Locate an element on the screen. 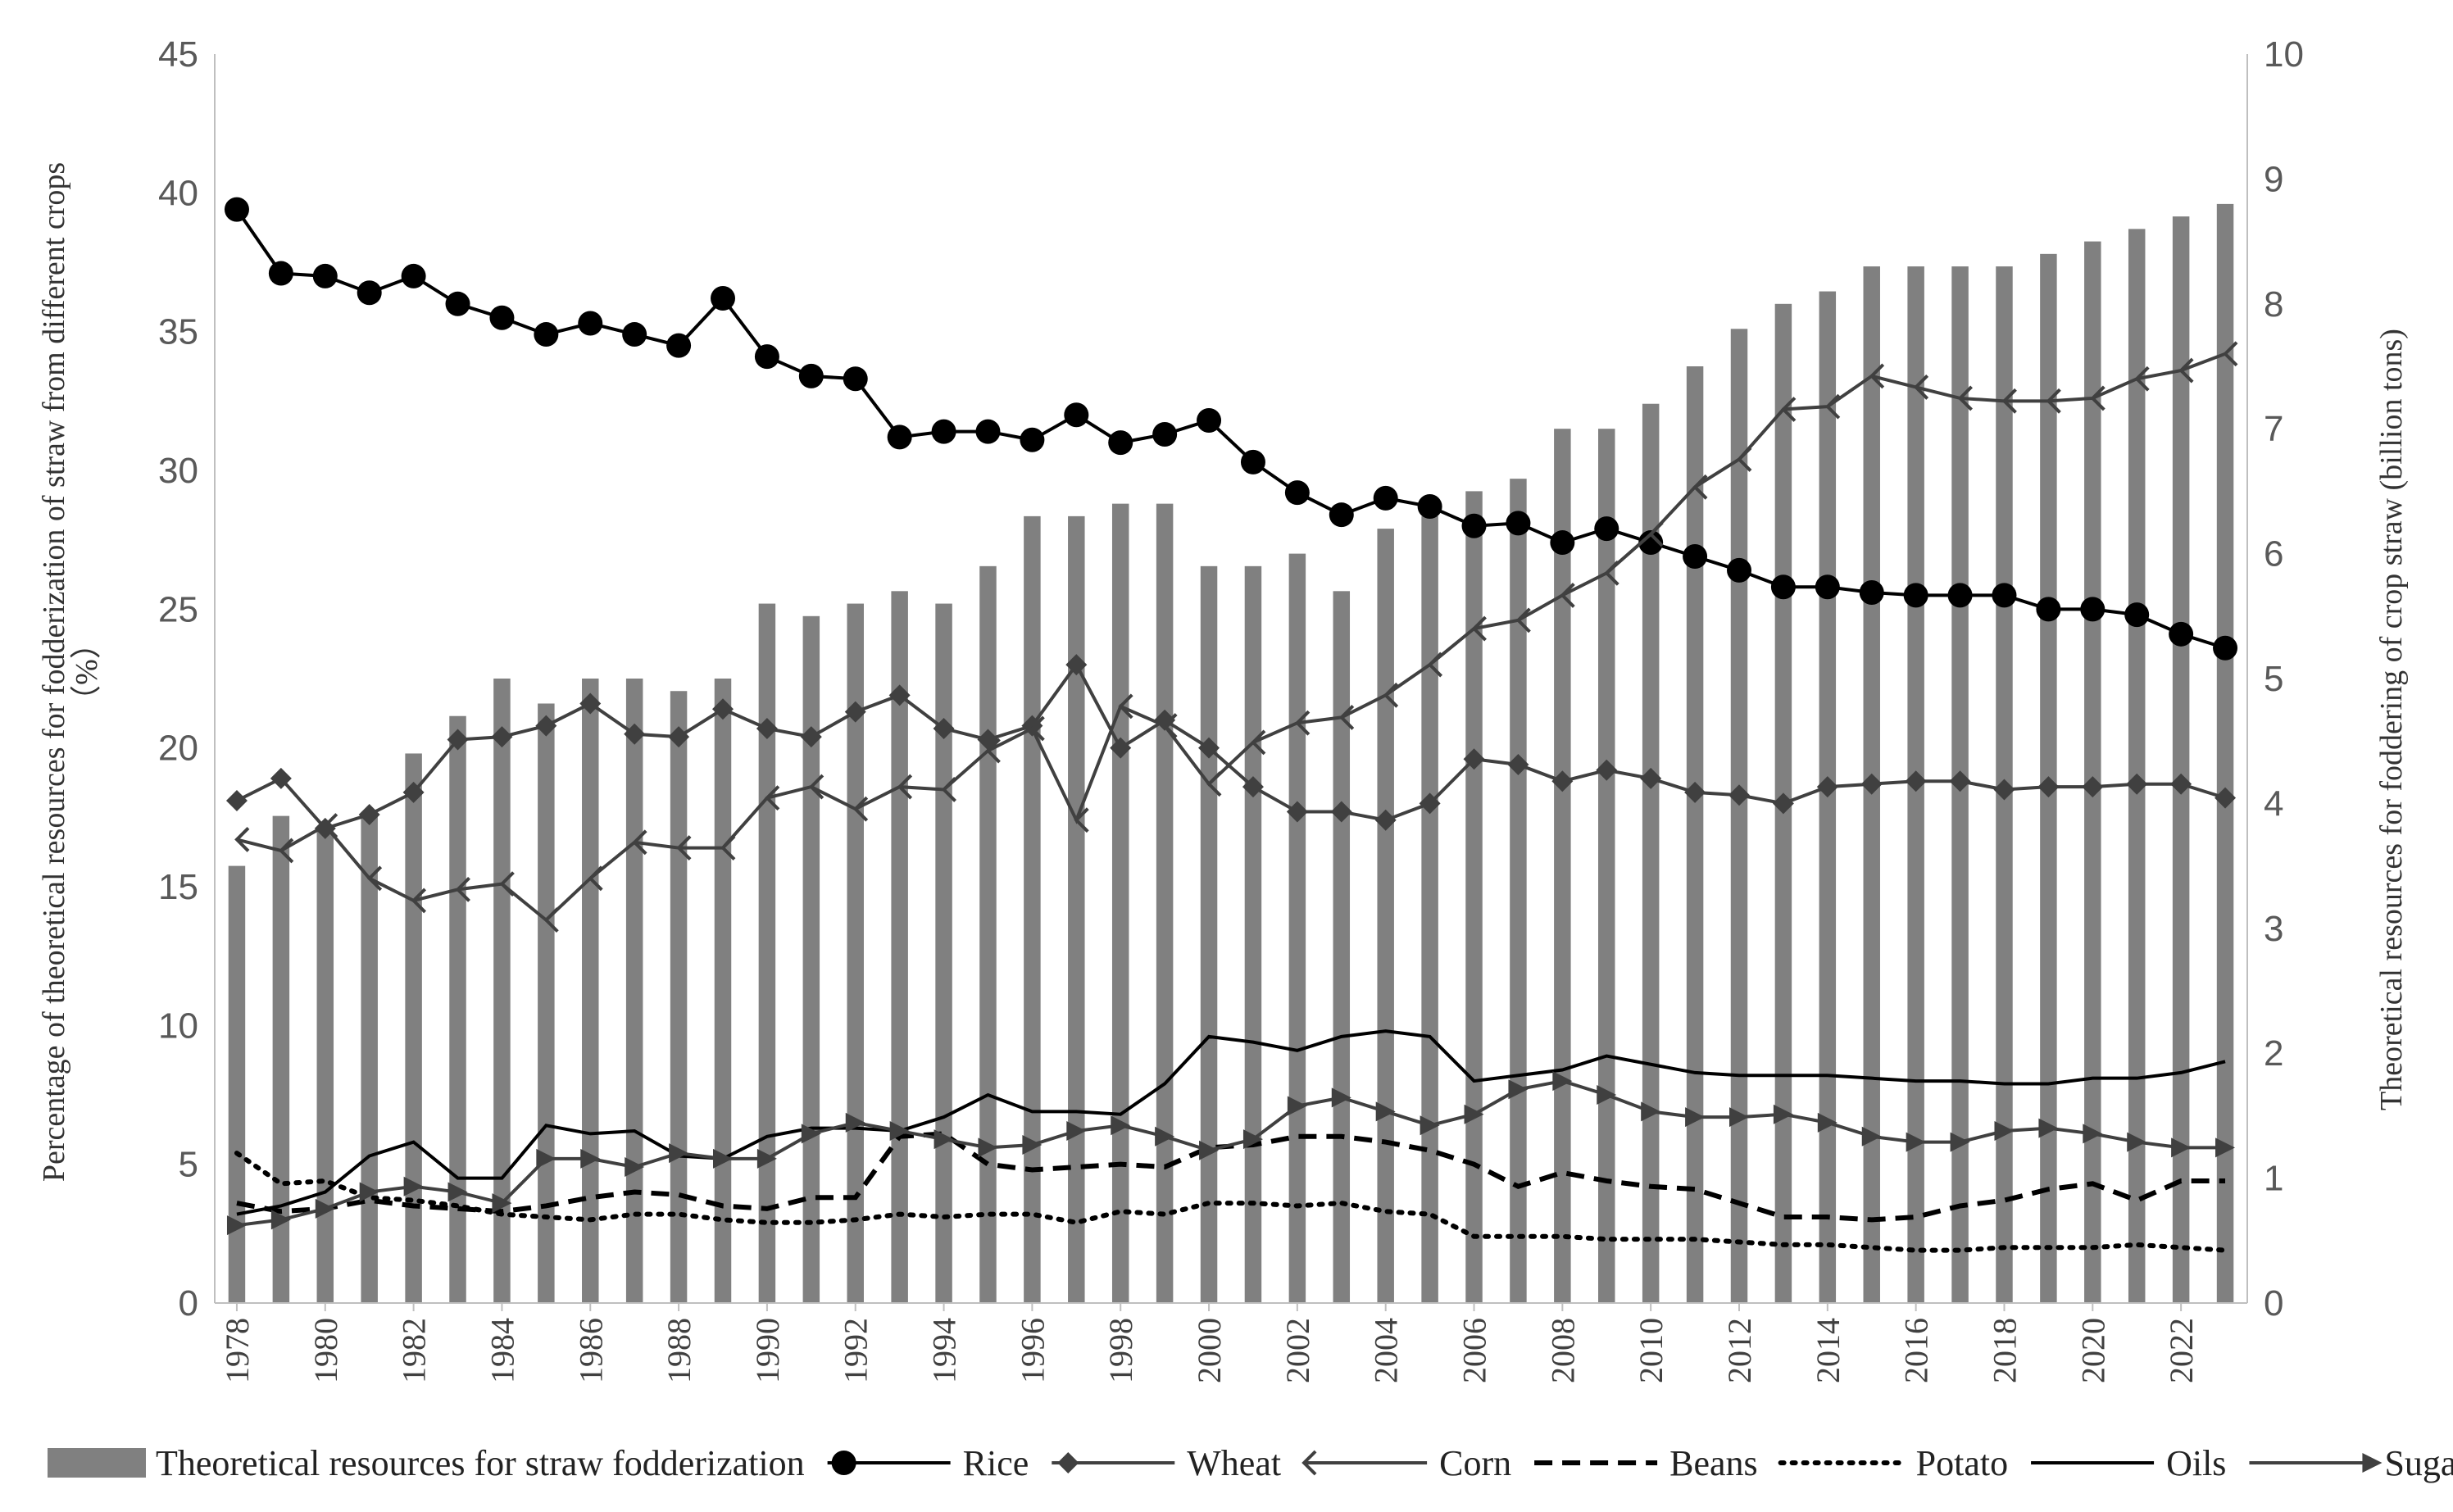 The height and width of the screenshot is (1512, 2453). corn-point-2003 is located at coordinates (1346, 717).